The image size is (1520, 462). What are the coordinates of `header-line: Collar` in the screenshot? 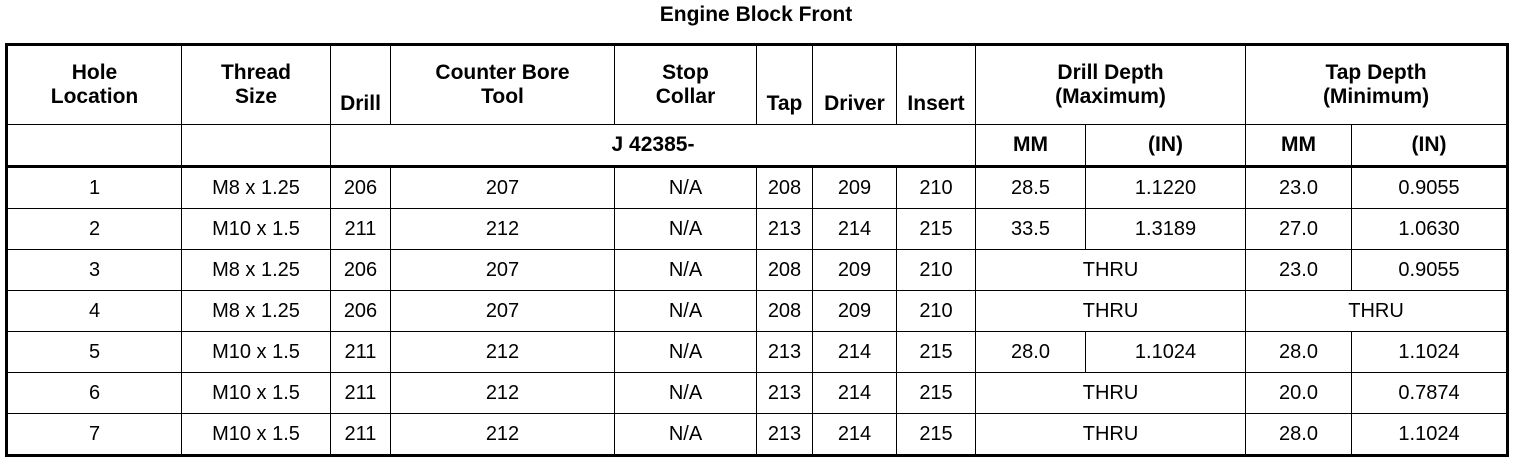 It's located at (685, 96).